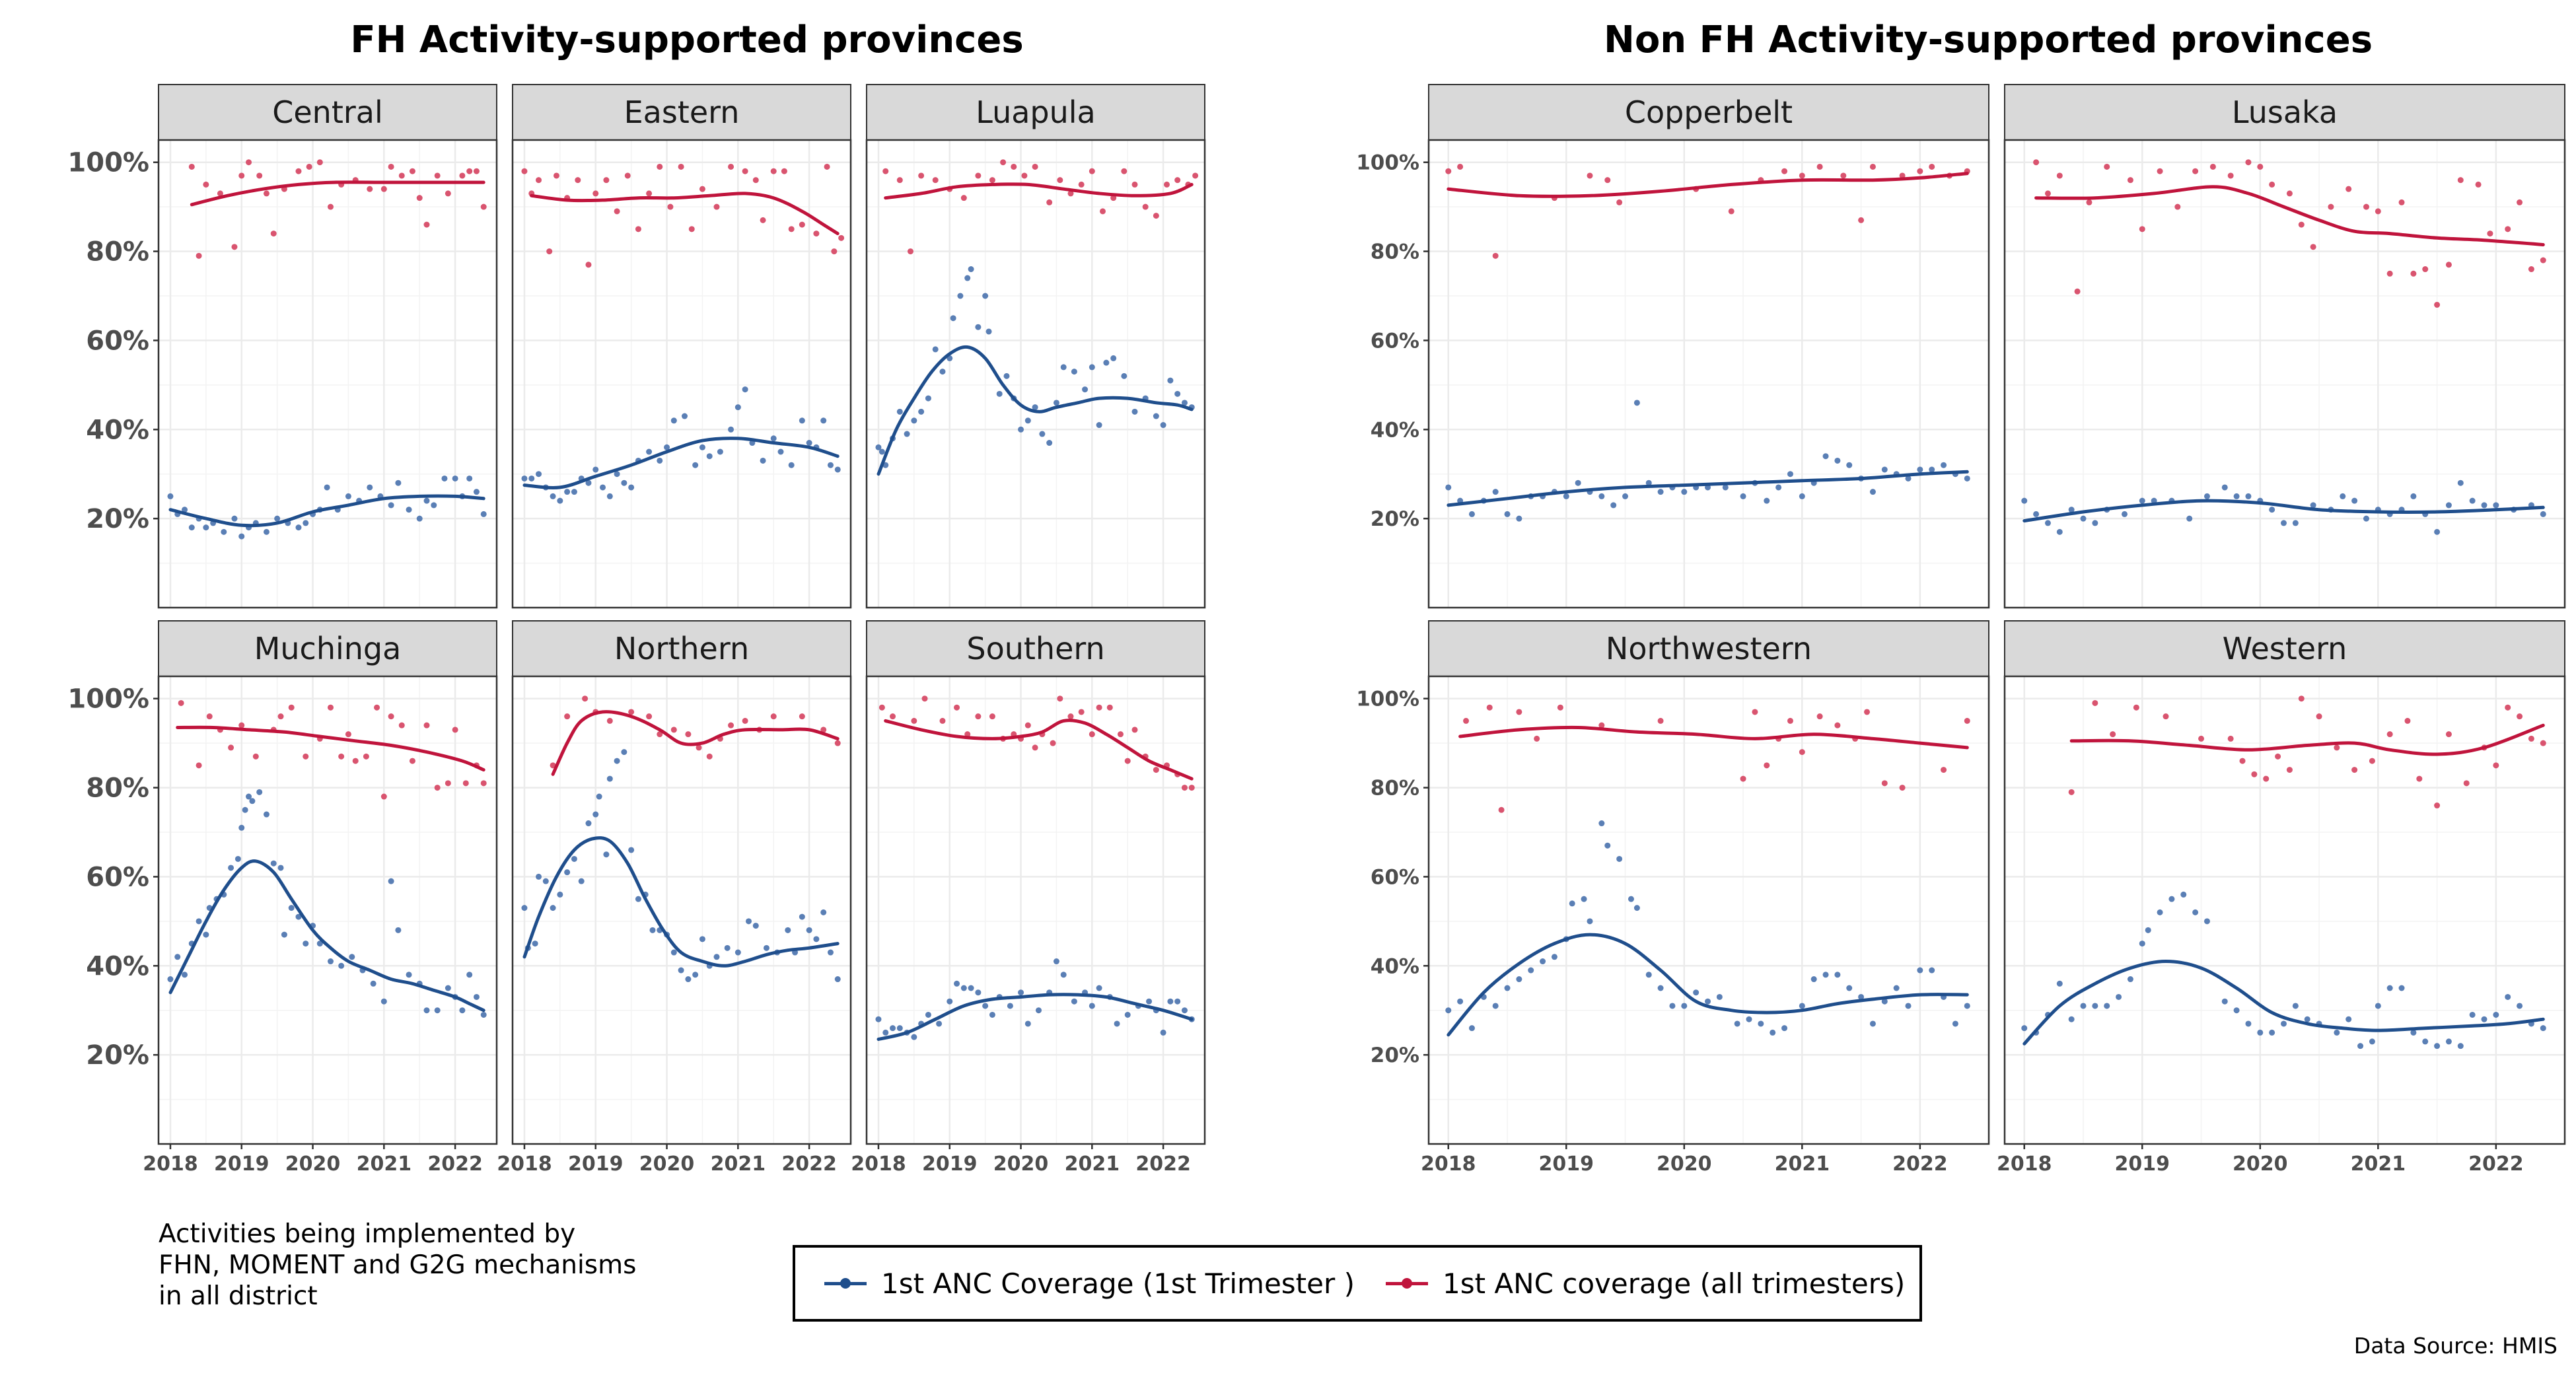 The height and width of the screenshot is (1387, 2576). What do you see at coordinates (2281, 898) in the screenshot?
I see `panel-western: Western 2018 2019 2020 2021 2022` at bounding box center [2281, 898].